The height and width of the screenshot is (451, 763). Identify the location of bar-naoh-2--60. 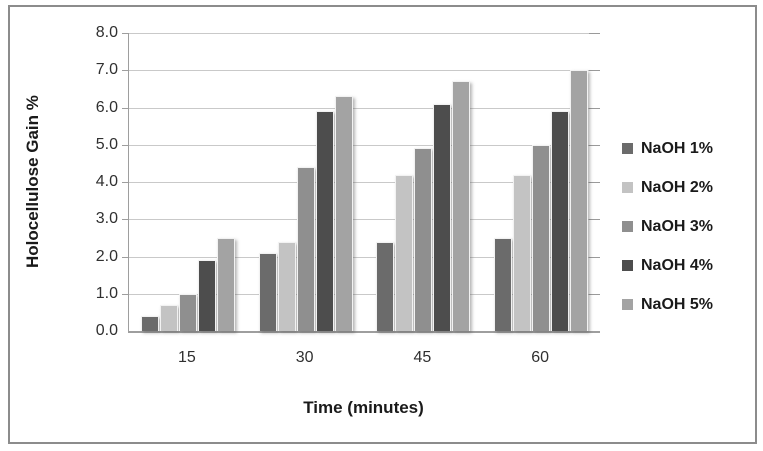
(522, 252).